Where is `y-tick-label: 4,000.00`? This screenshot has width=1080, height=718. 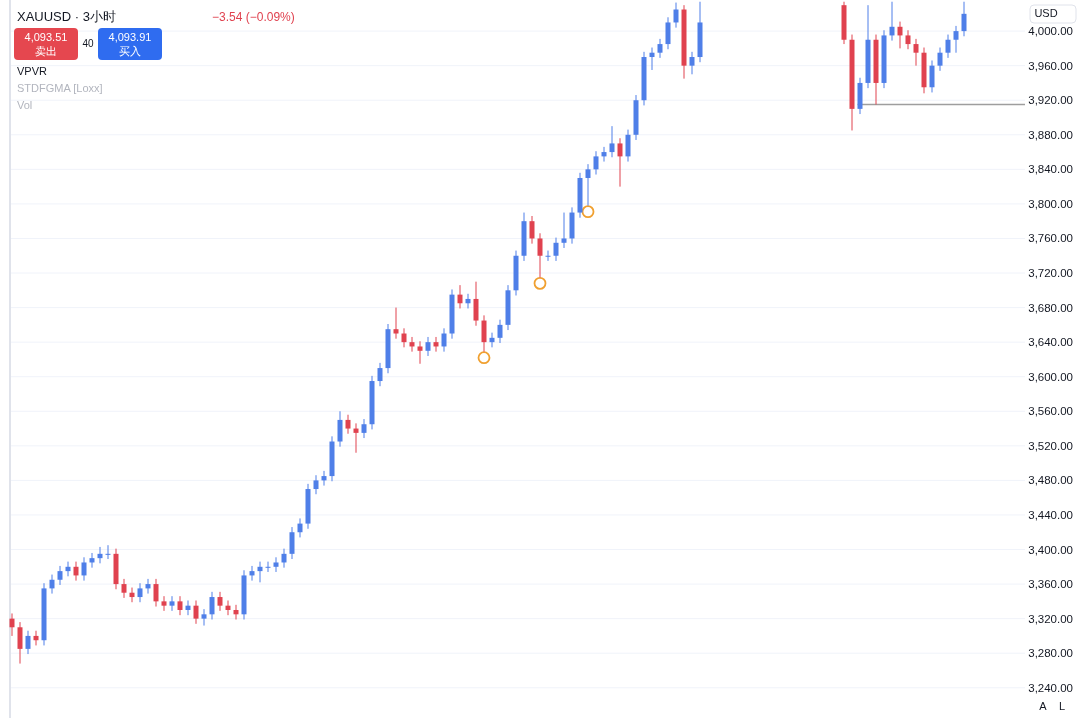 y-tick-label: 4,000.00 is located at coordinates (1050, 31).